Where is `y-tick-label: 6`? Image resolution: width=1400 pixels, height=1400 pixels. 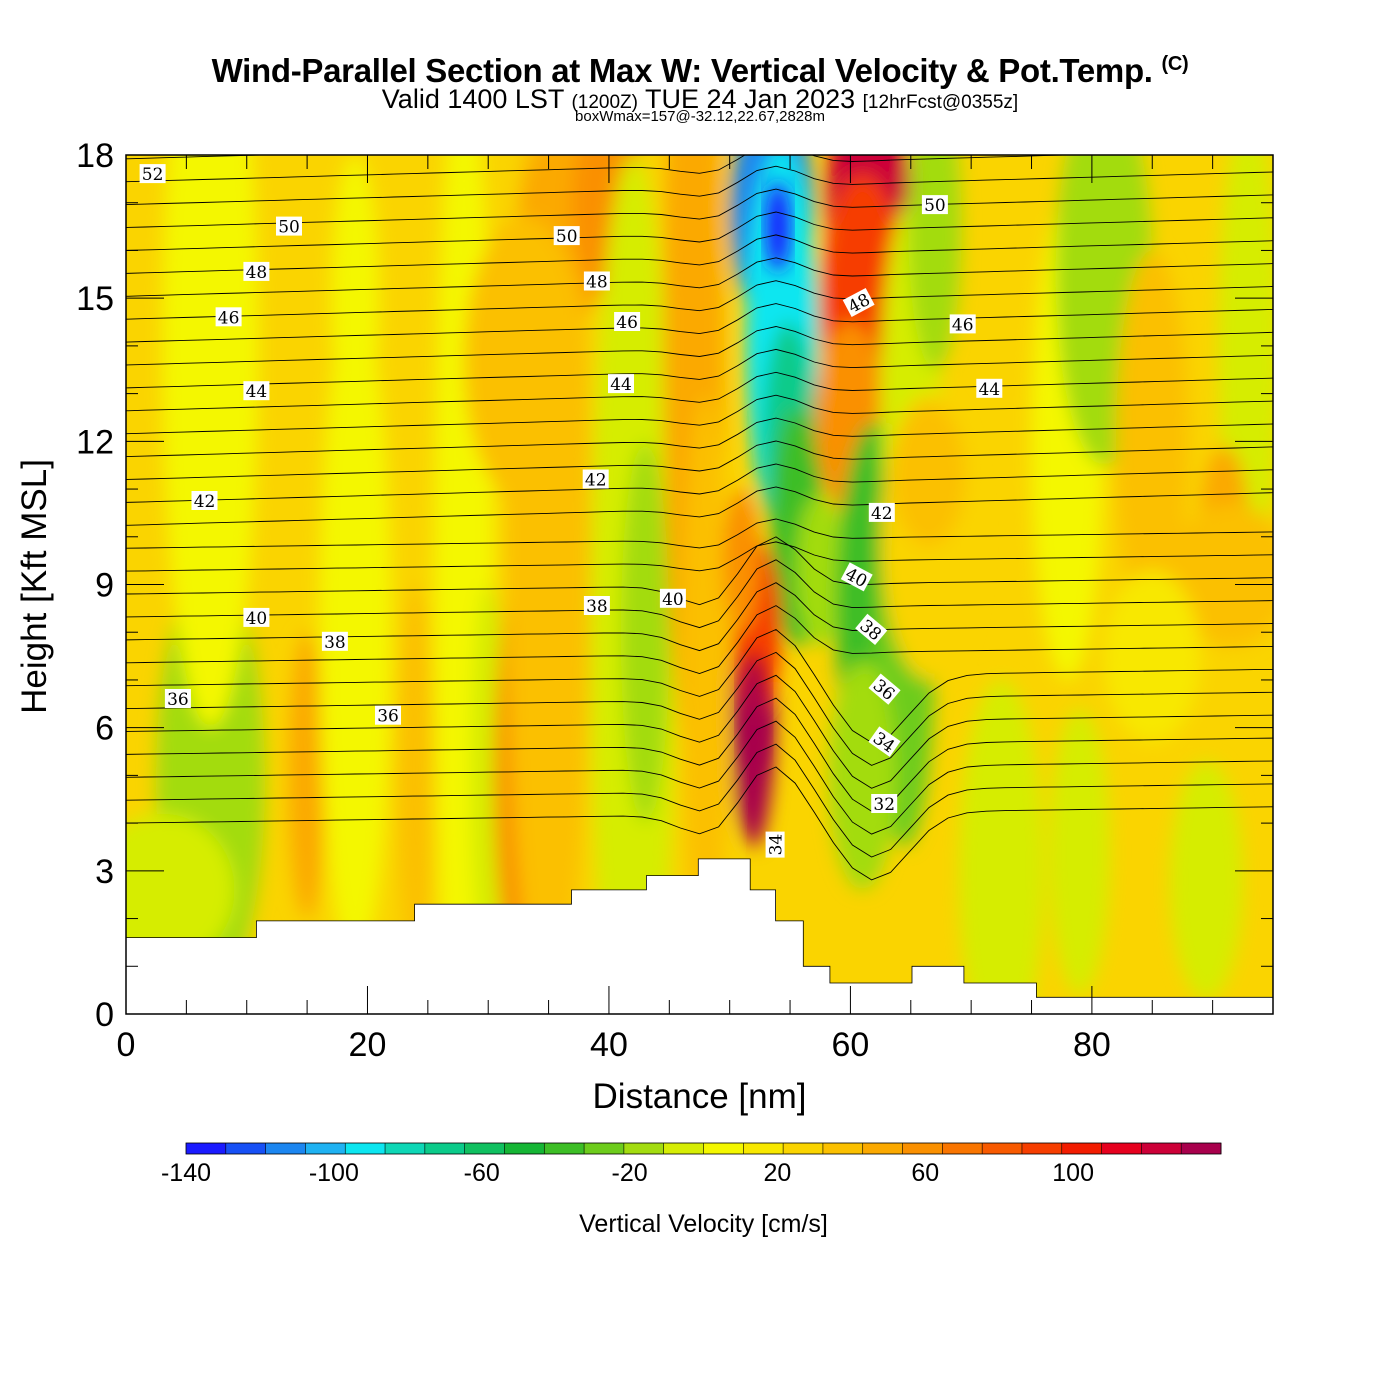
y-tick-label: 6 is located at coordinates (104, 729).